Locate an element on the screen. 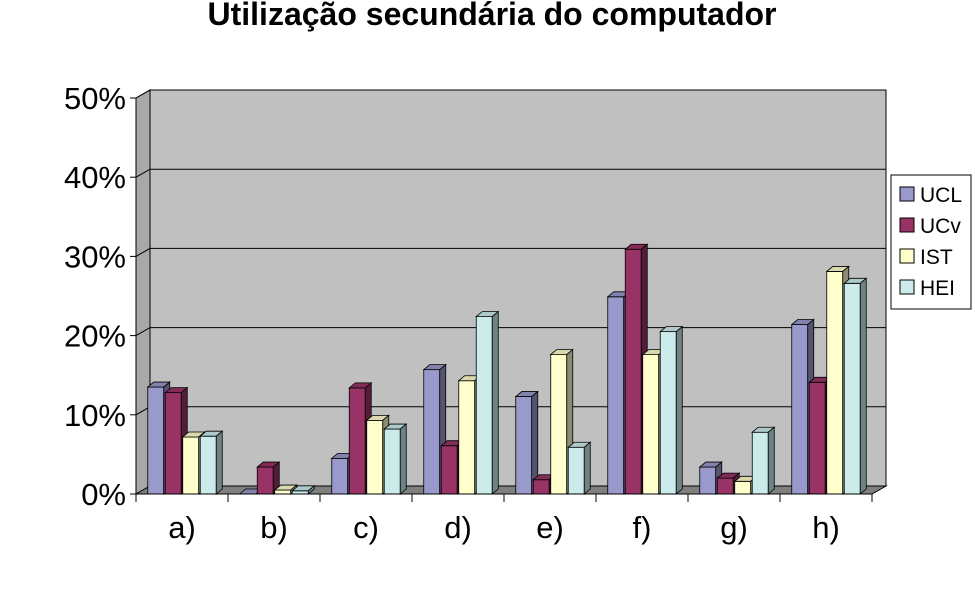 Image resolution: width=975 pixels, height=603 pixels. legend-label: UCv is located at coordinates (940, 226).